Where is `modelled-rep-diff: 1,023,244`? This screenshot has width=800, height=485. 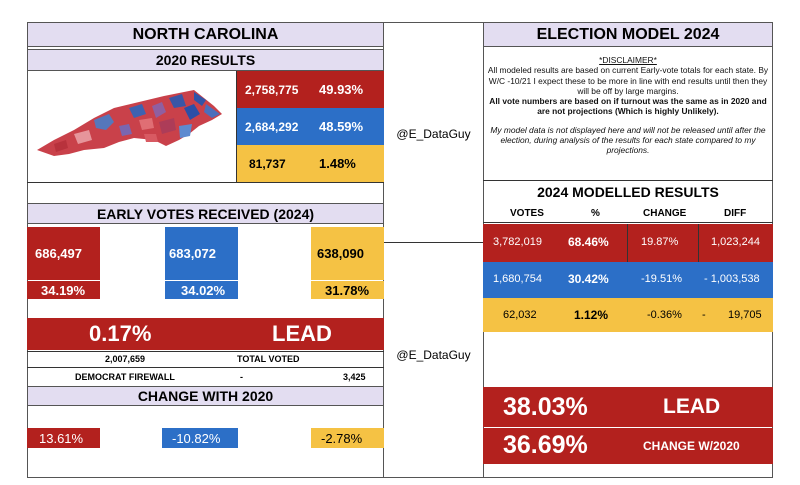 modelled-rep-diff: 1,023,244 is located at coordinates (735, 242).